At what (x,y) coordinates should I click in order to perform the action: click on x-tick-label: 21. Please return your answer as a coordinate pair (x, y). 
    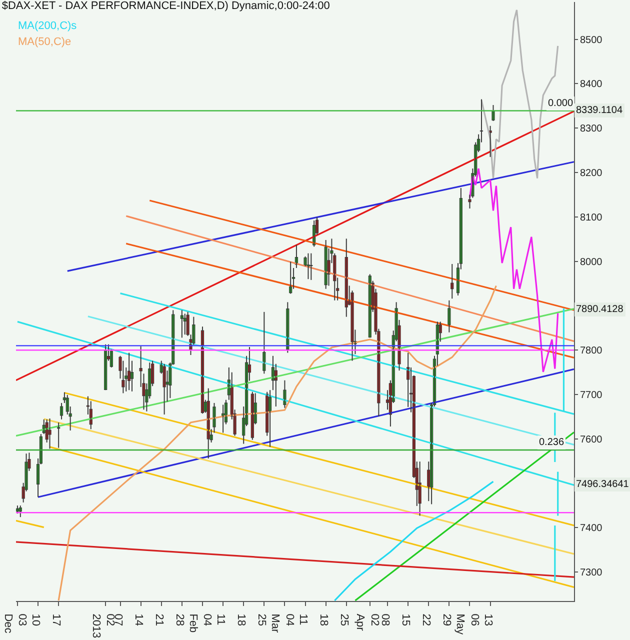
    Looking at the image, I should click on (158, 620).